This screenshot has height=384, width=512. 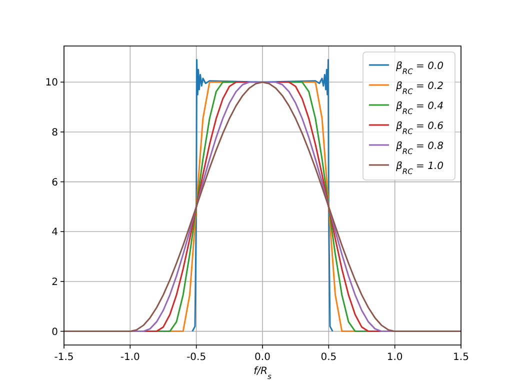 I want to click on y-tick-label: 10, so click(x=51, y=83).